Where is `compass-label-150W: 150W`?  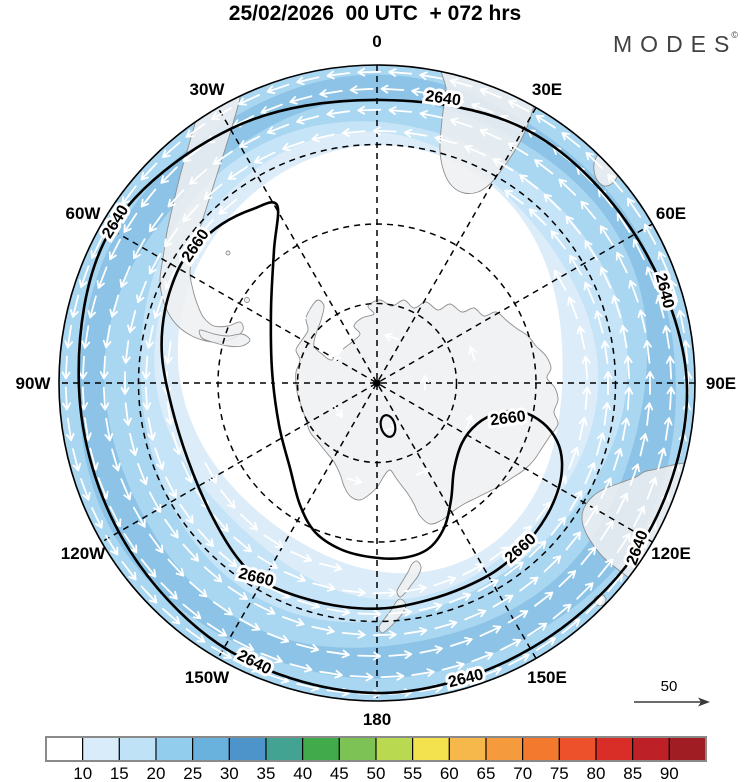 compass-label-150W: 150W is located at coordinates (207, 677).